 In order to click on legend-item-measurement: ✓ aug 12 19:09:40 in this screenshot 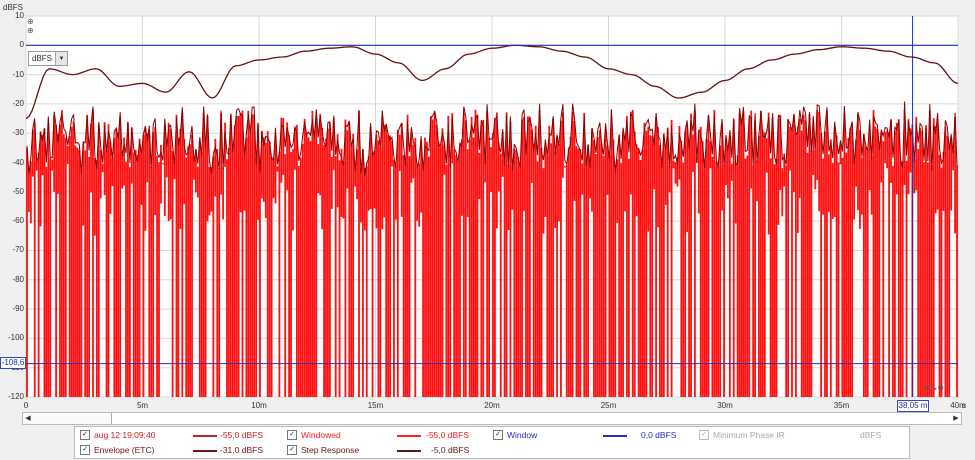, I will do `click(117, 435)`.